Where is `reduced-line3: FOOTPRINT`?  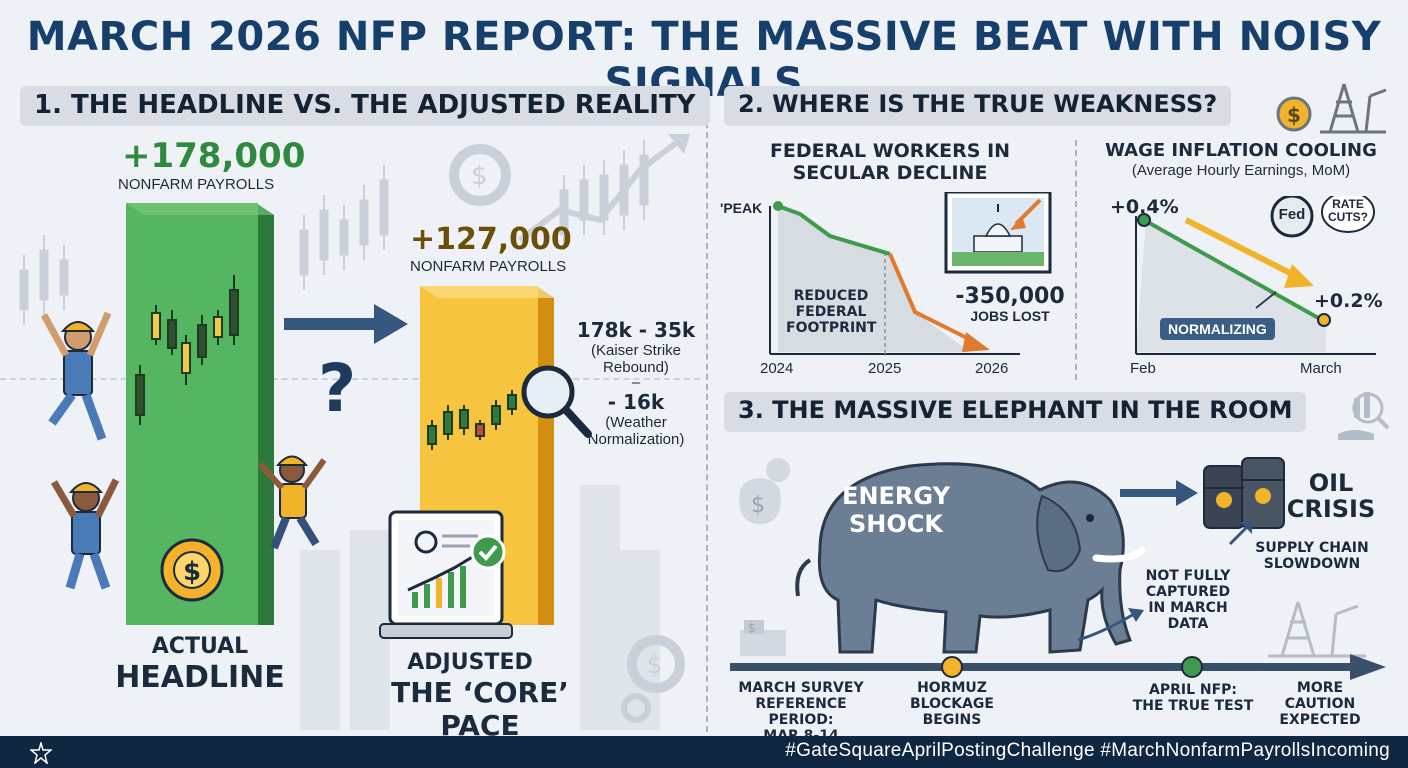
reduced-line3: FOOTPRINT is located at coordinates (831, 328).